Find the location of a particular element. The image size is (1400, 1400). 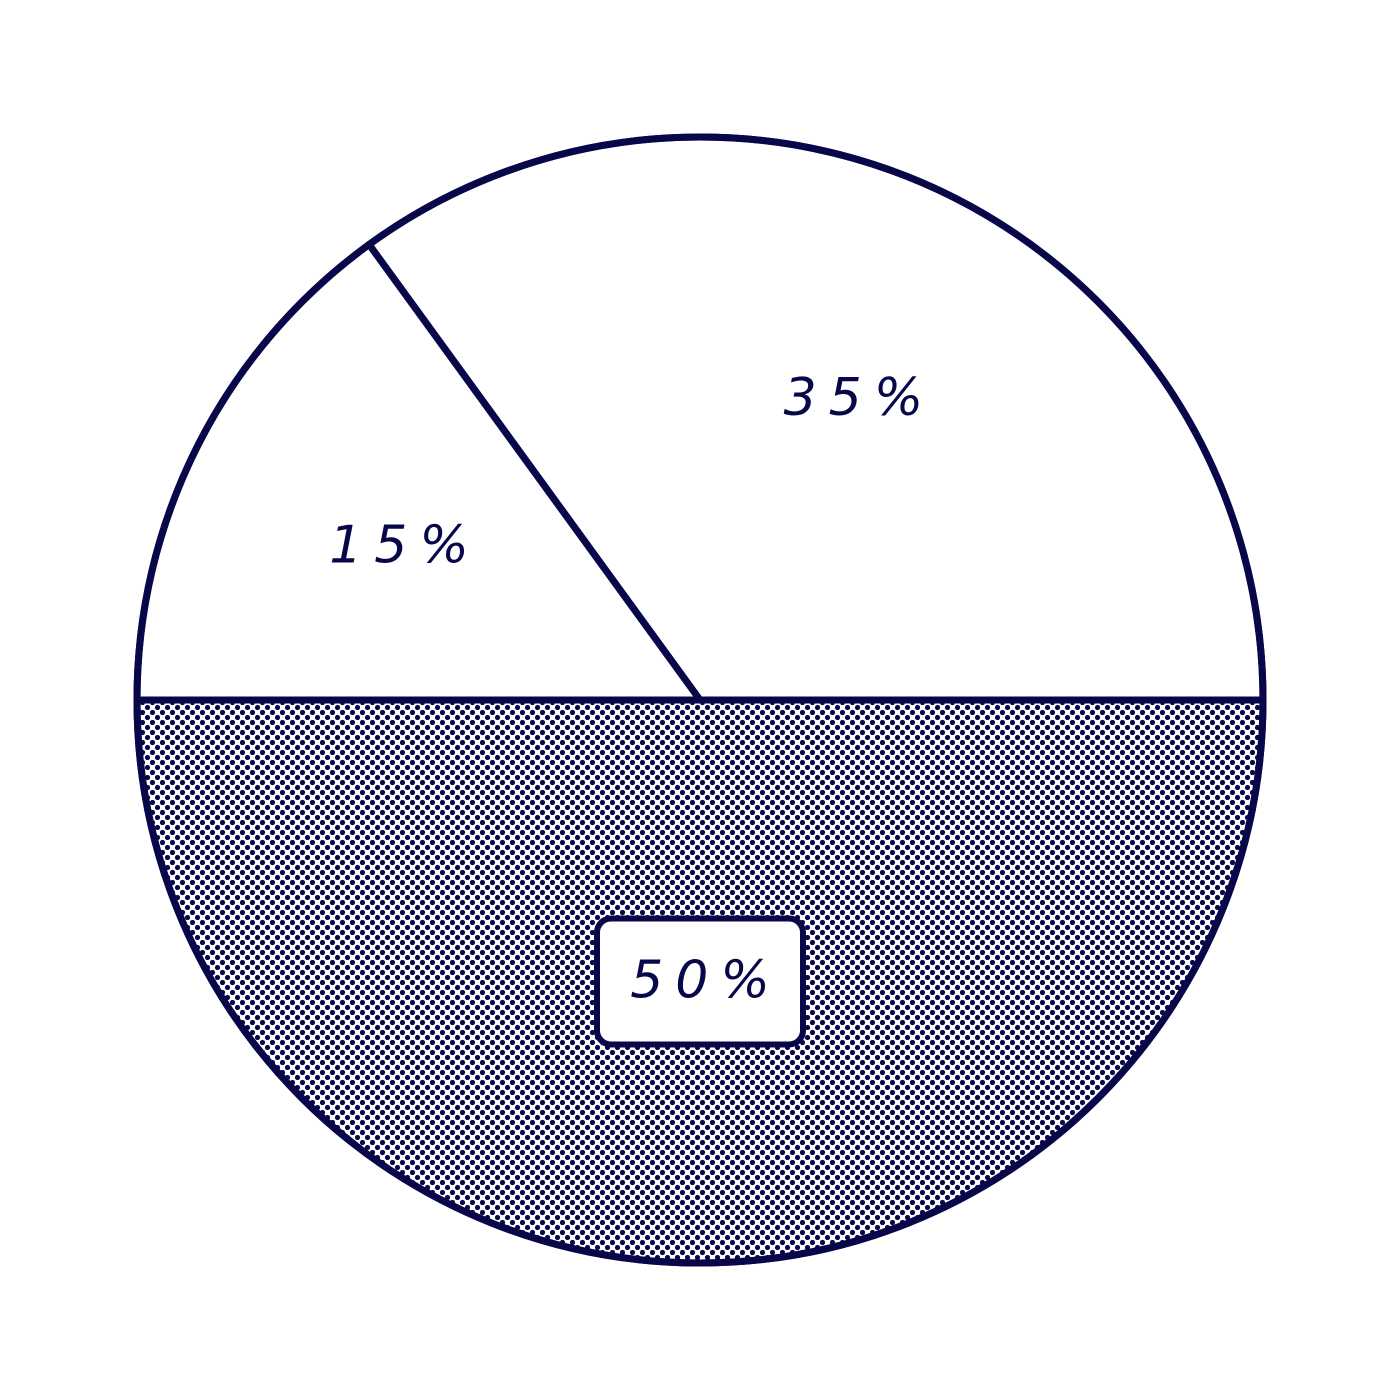

slice-label-0: 35% is located at coordinates (860, 398).